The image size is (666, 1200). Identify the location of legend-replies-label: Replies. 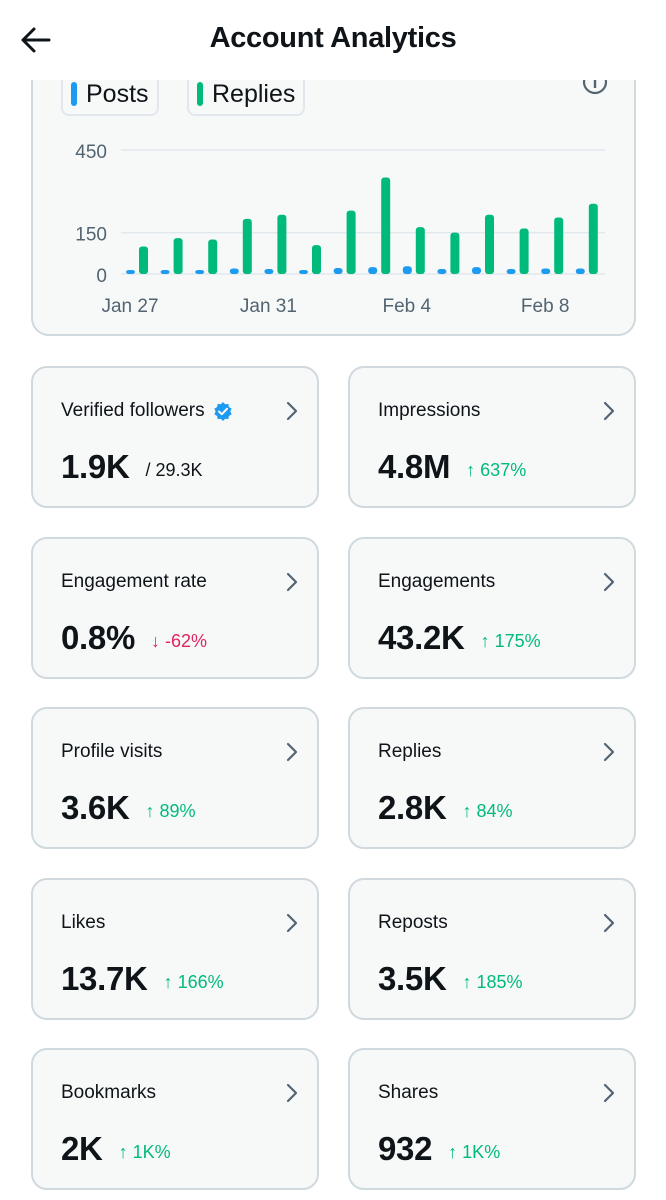
(254, 93).